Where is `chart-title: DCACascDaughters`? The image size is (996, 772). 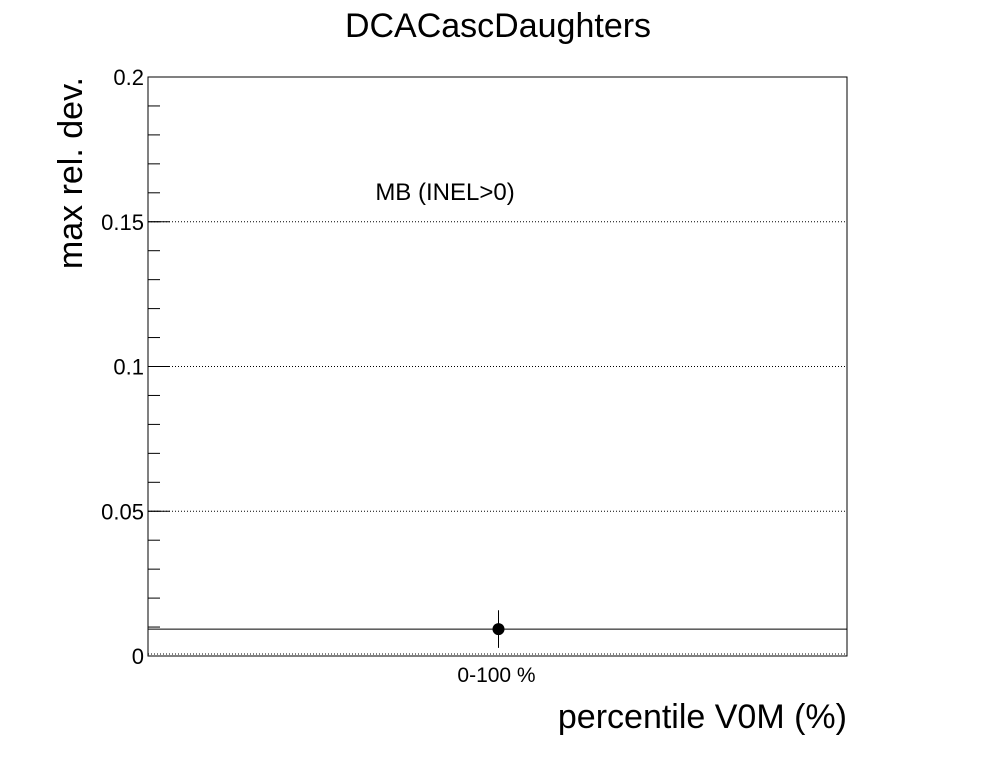 chart-title: DCACascDaughters is located at coordinates (498, 26).